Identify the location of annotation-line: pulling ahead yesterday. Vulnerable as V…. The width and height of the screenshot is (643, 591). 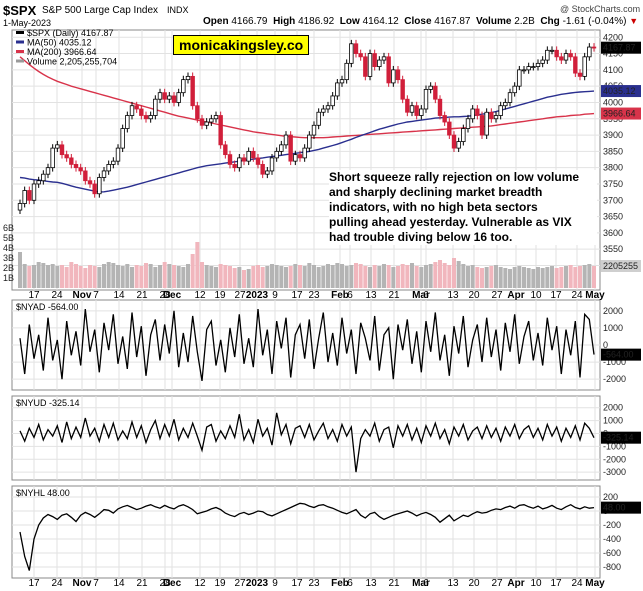
(450, 222).